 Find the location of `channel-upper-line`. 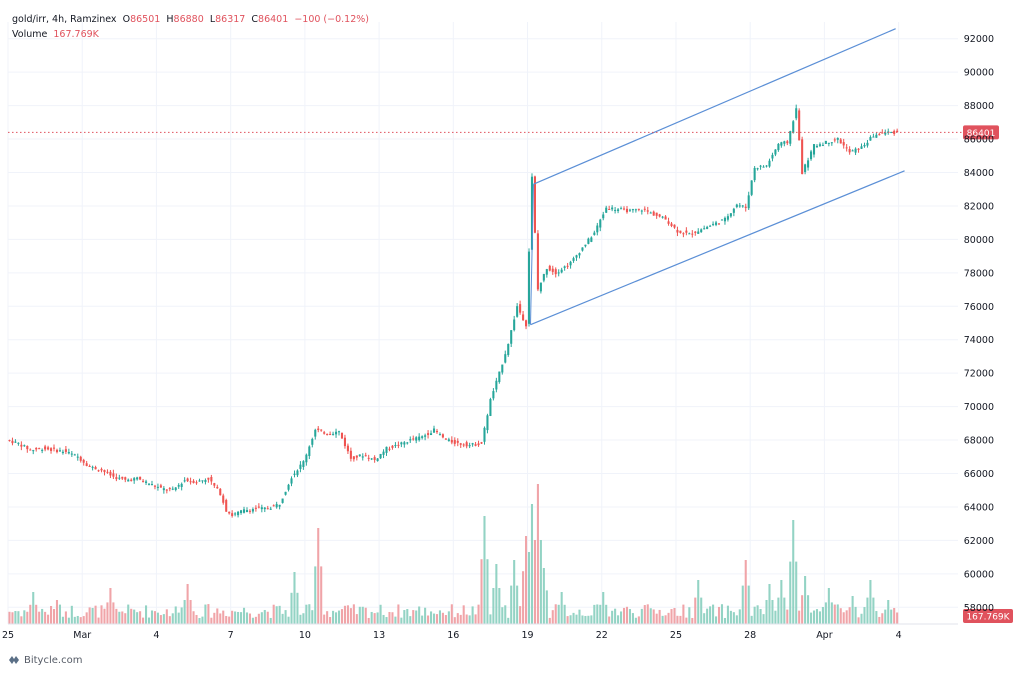

channel-upper-line is located at coordinates (714, 106).